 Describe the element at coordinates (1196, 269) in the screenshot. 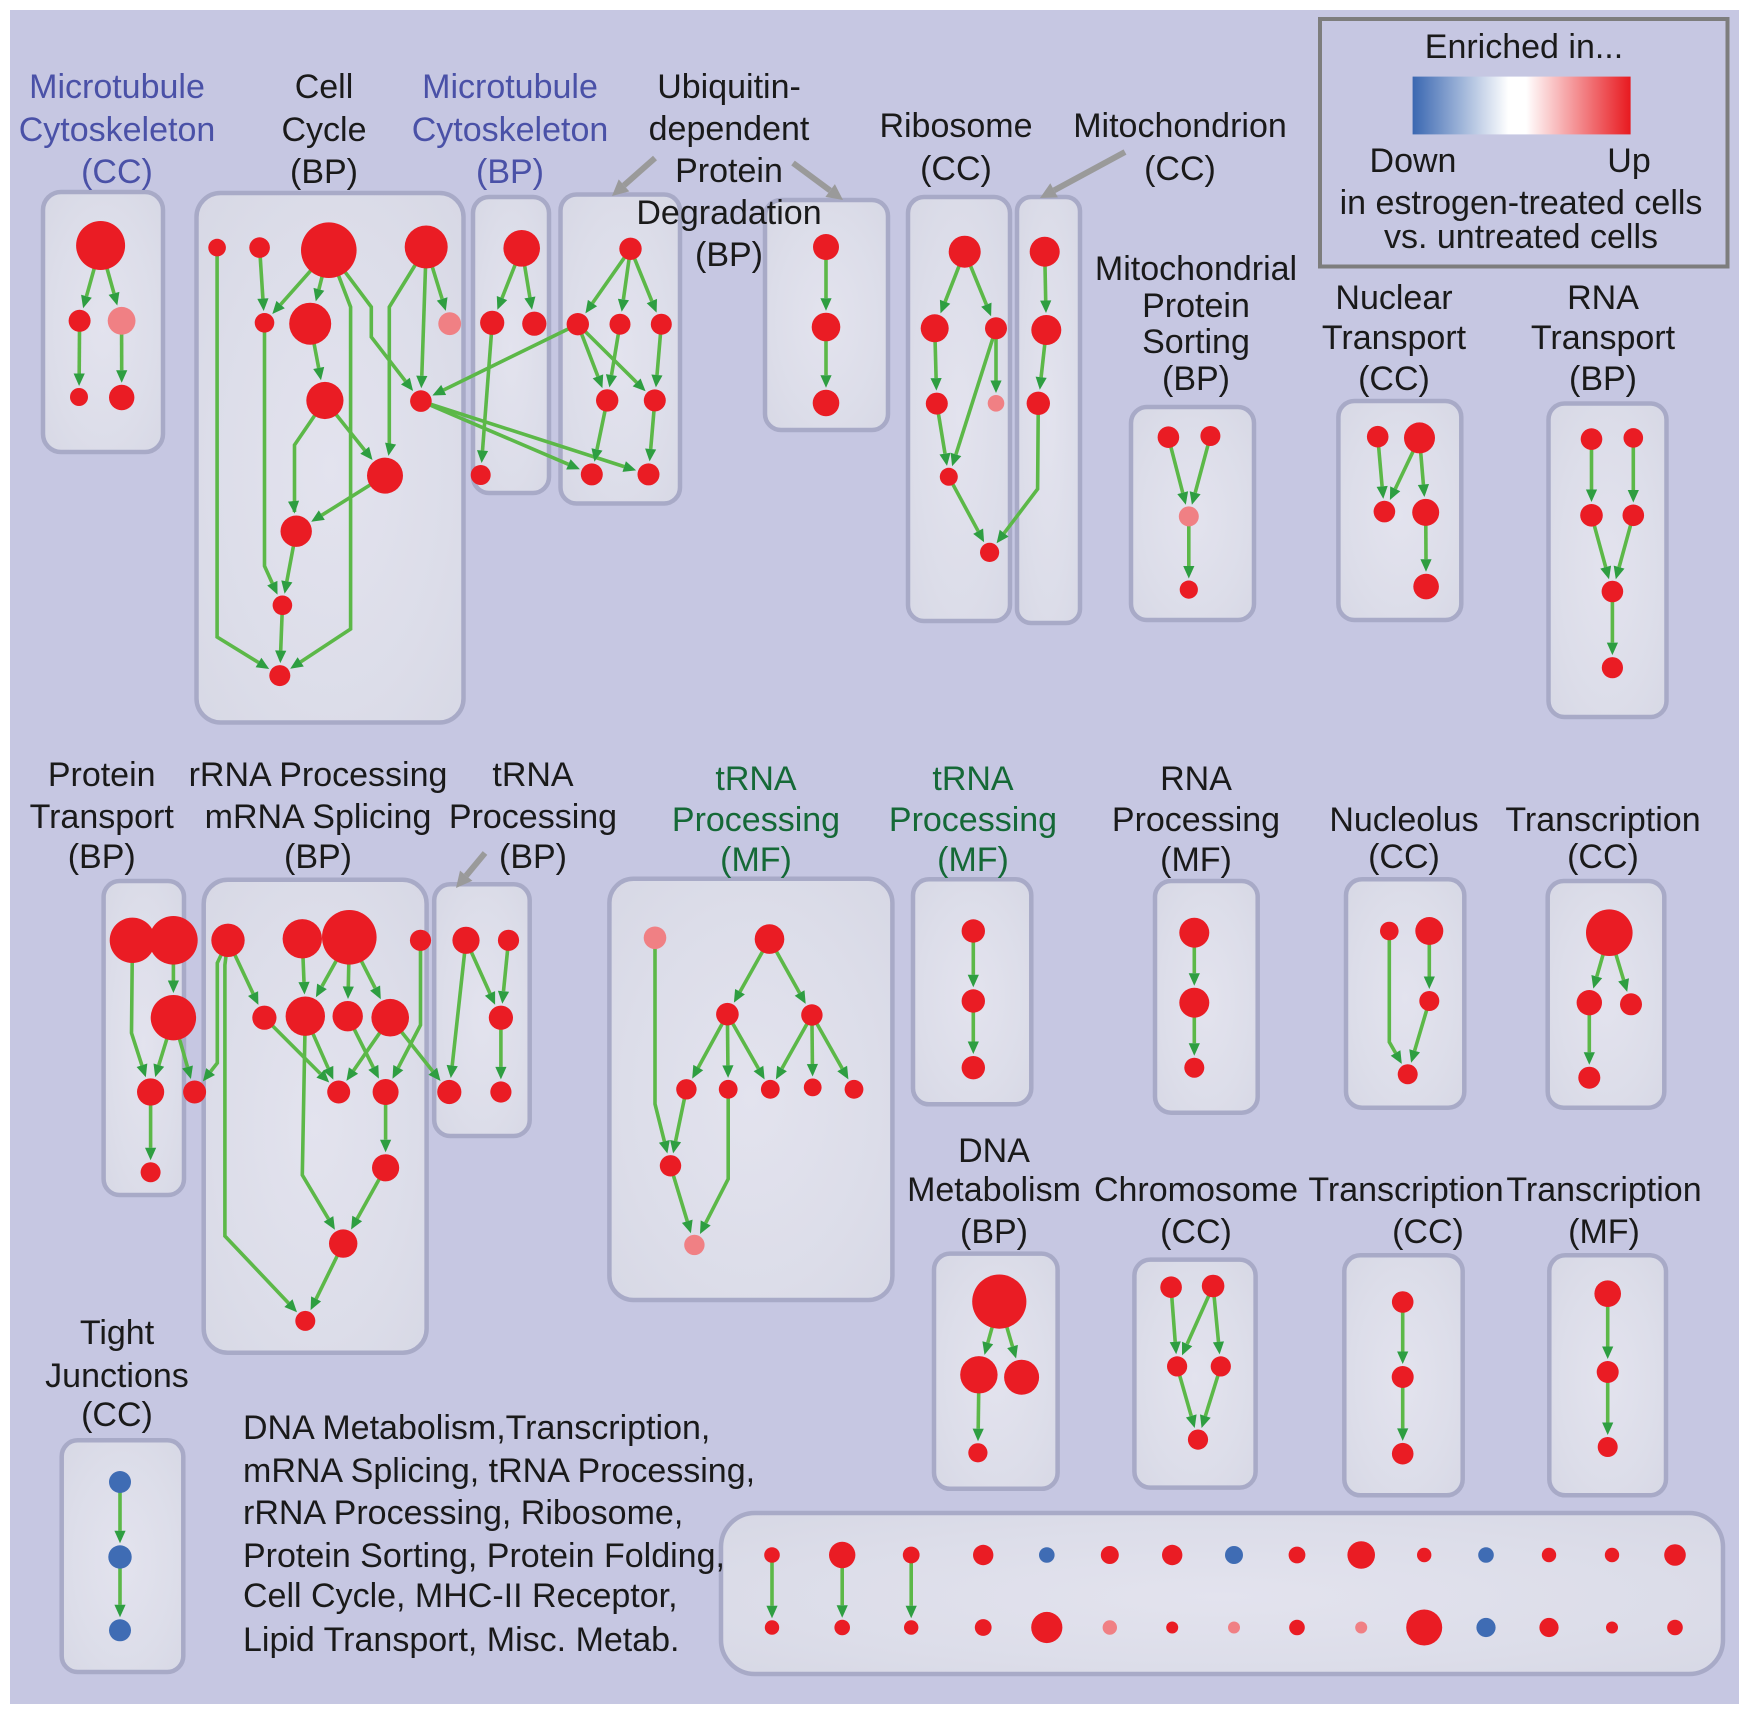

I see `svg-text: Mitochondrial` at that location.